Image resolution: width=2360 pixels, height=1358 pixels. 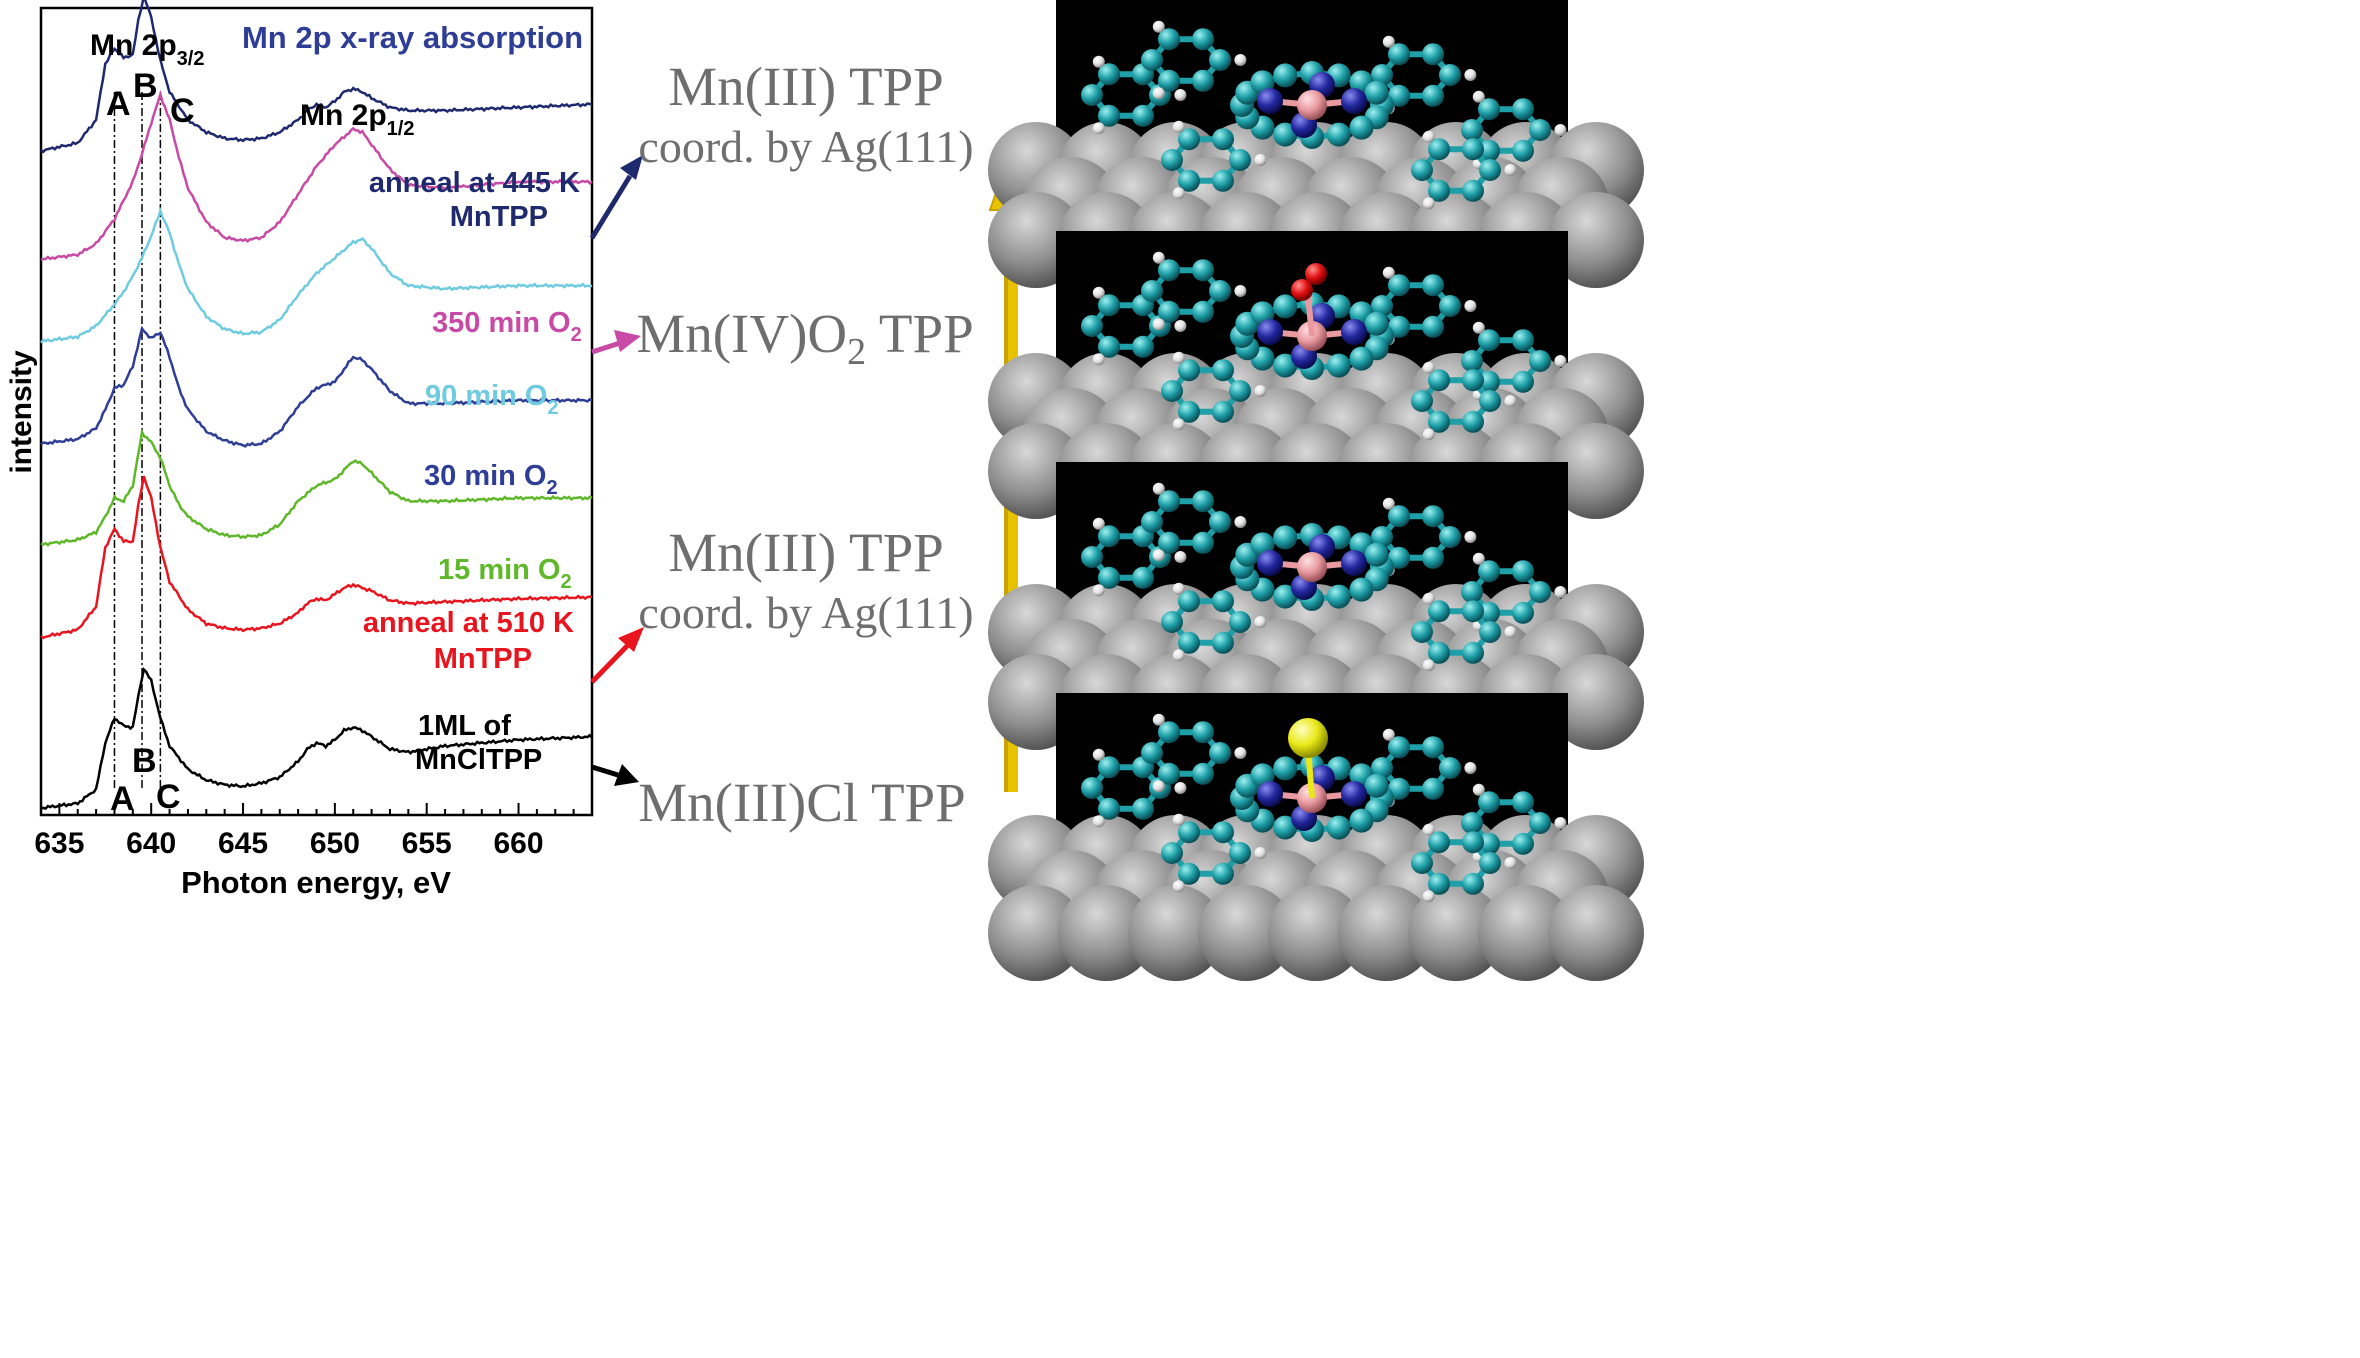 I want to click on series-label-445k: anneal at 445 K MnTPP, so click(x=474, y=200).